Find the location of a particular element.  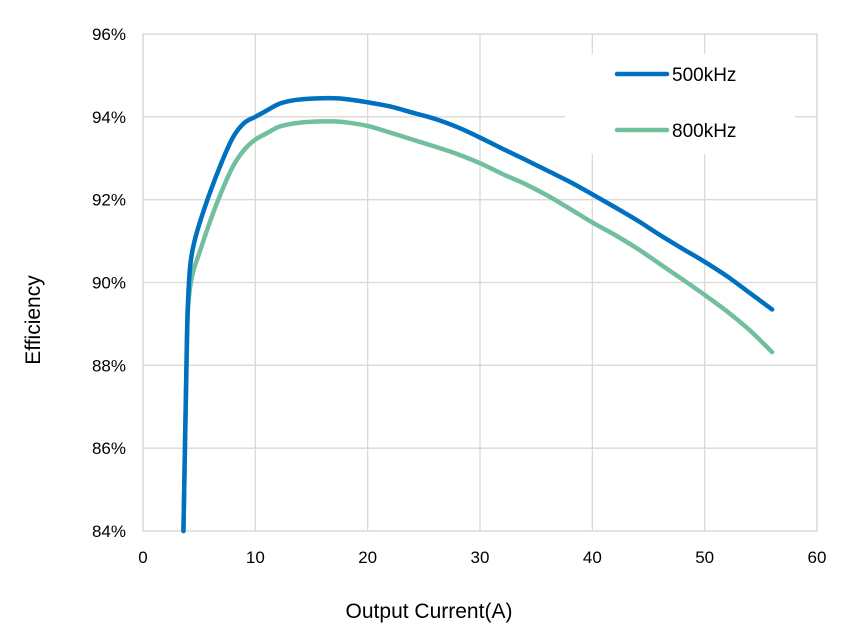

legend-label-500khz: 500kHz is located at coordinates (704, 75).